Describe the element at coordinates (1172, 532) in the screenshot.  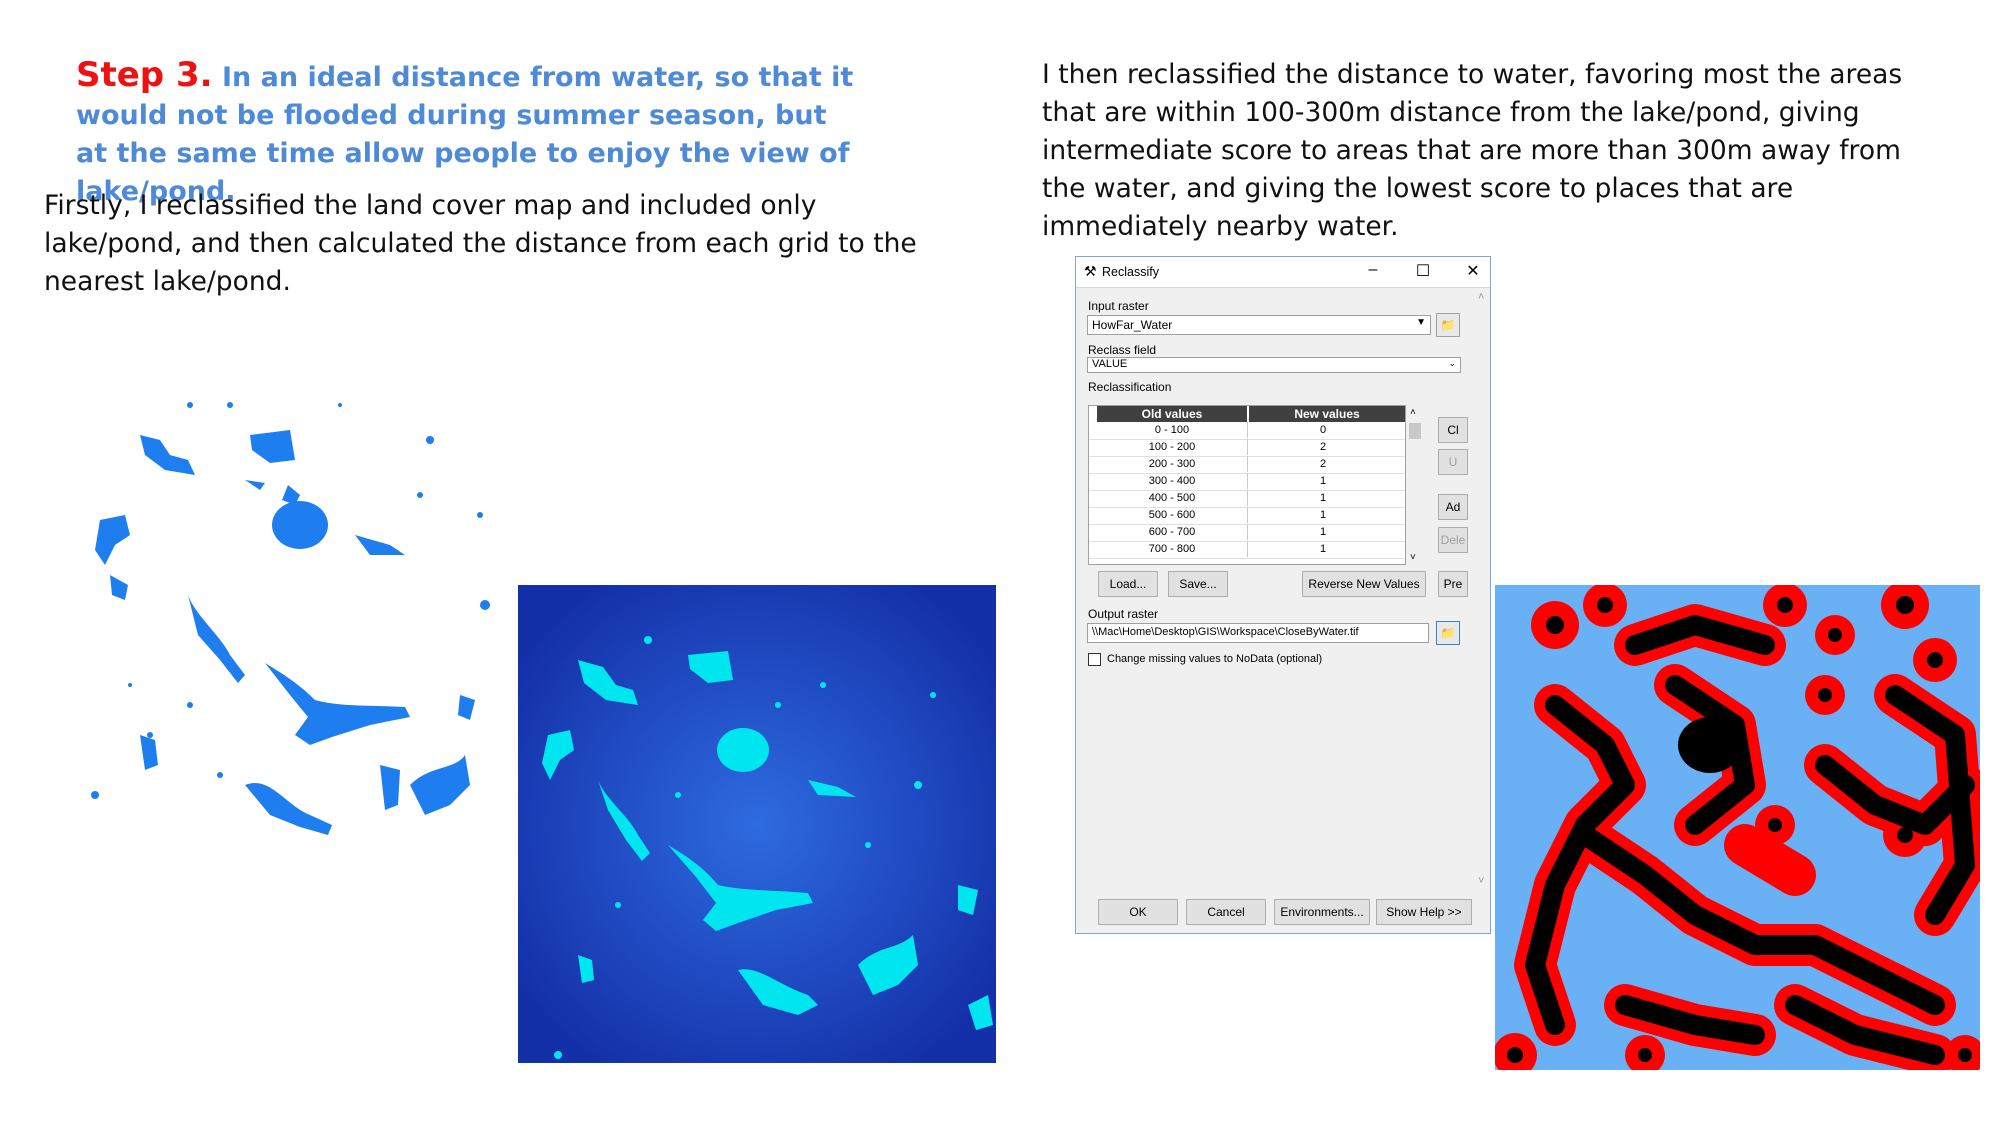
I see `old-value: 600 - 700` at that location.